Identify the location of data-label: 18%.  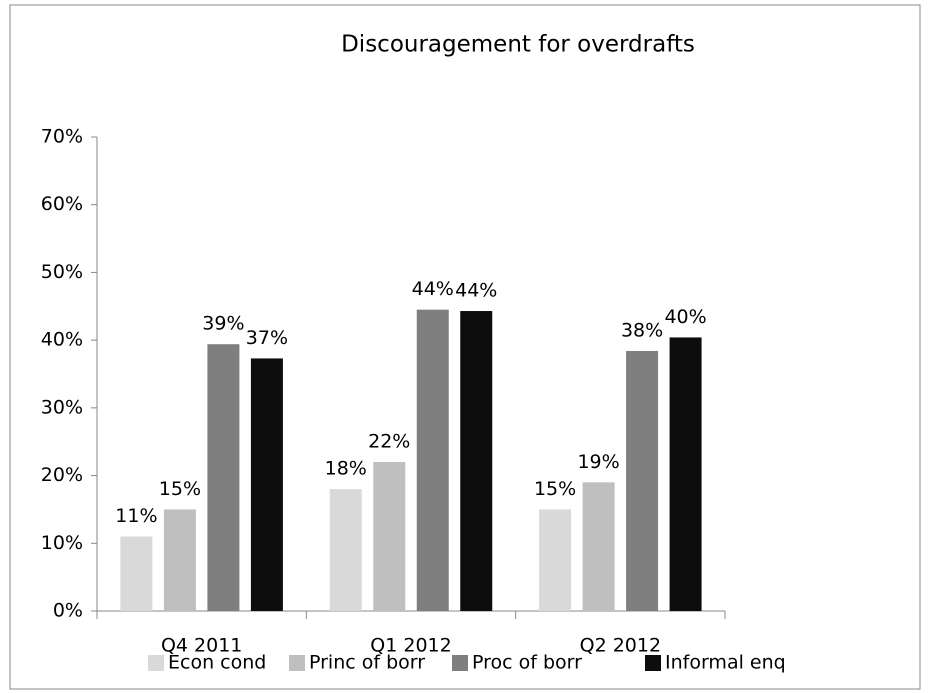
(346, 469).